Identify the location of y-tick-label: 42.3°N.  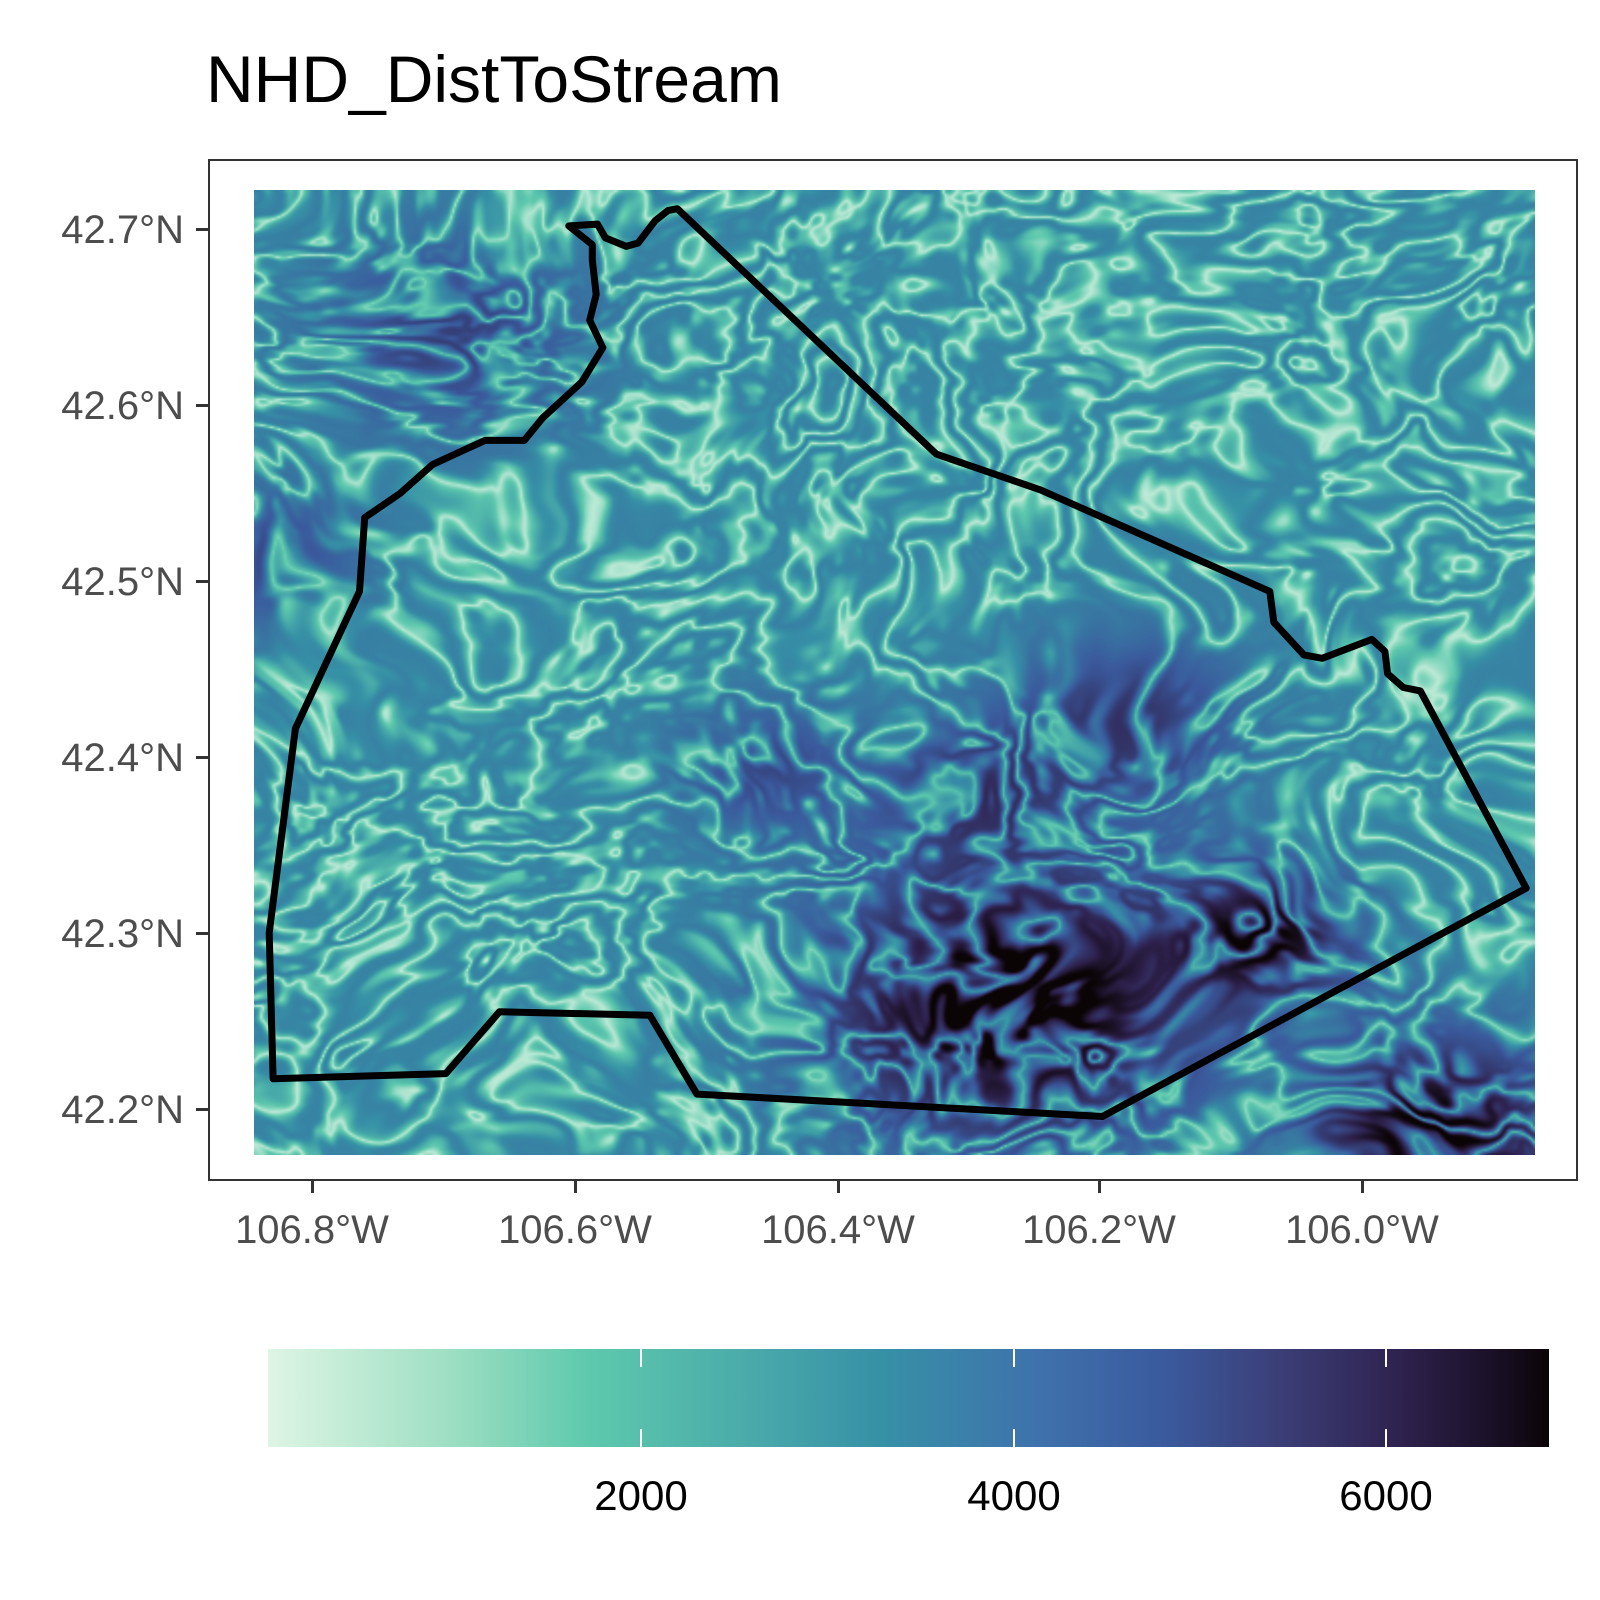
(122, 934).